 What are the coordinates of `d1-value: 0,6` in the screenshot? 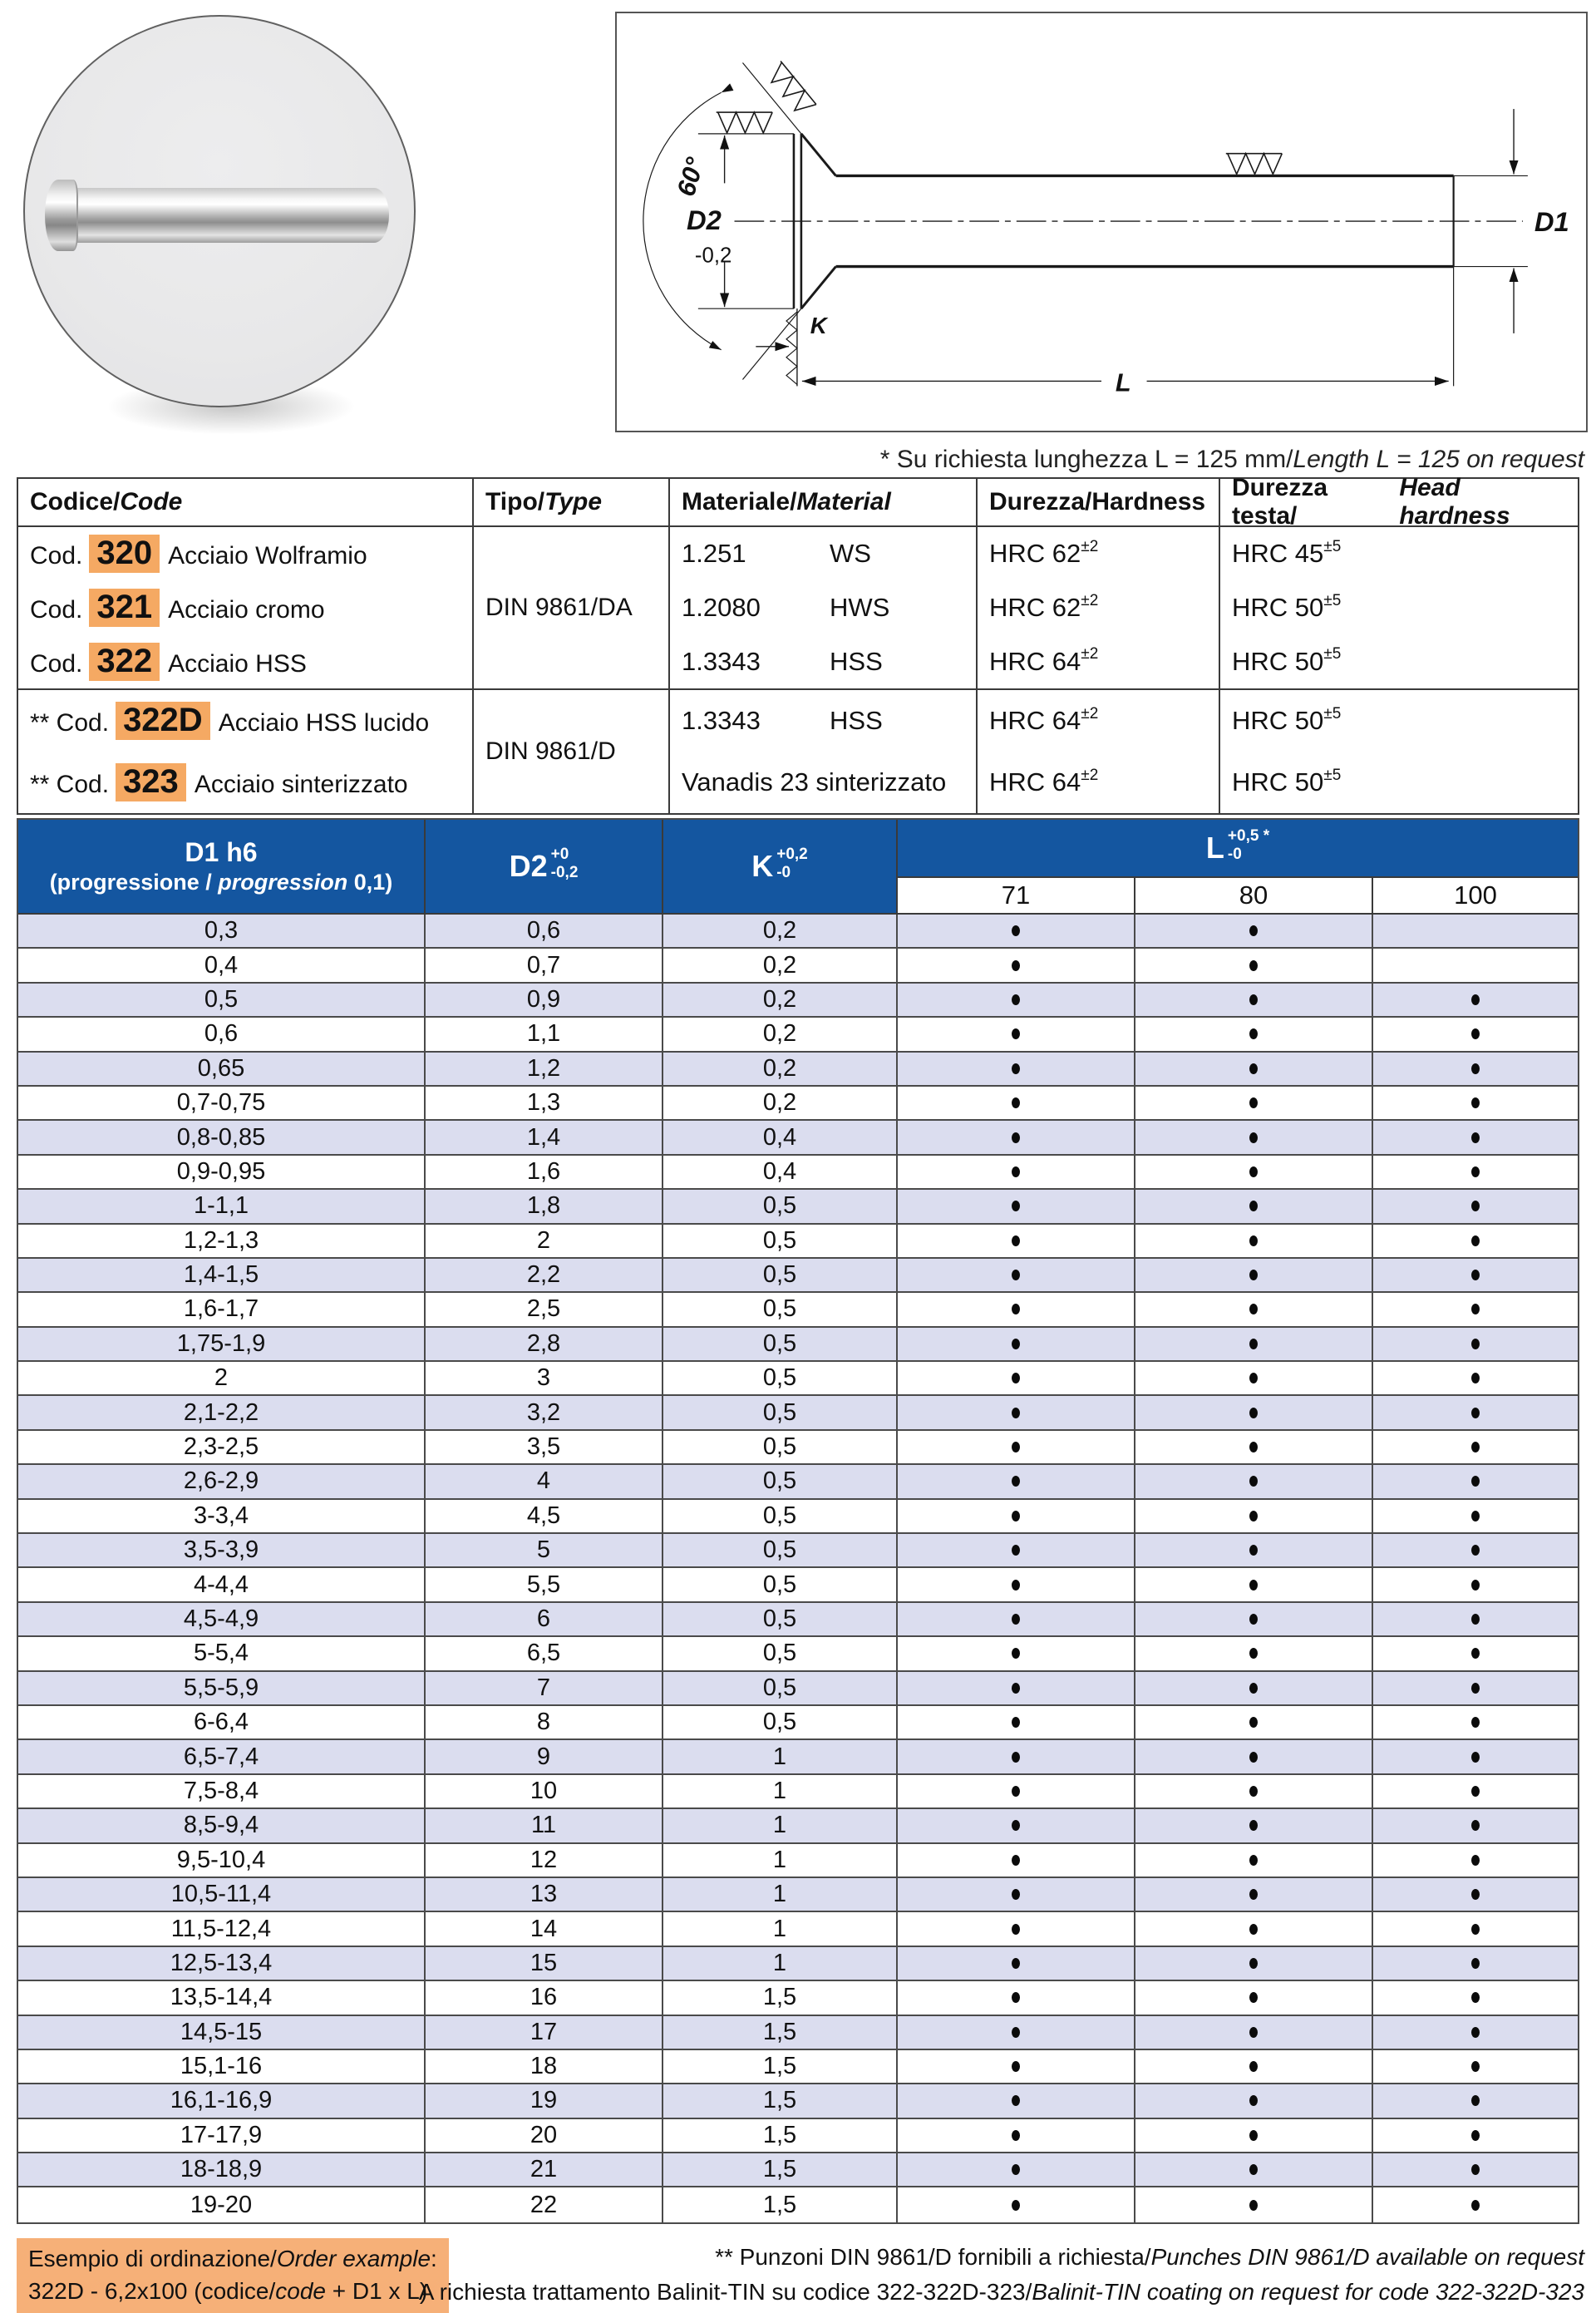 It's located at (222, 1035).